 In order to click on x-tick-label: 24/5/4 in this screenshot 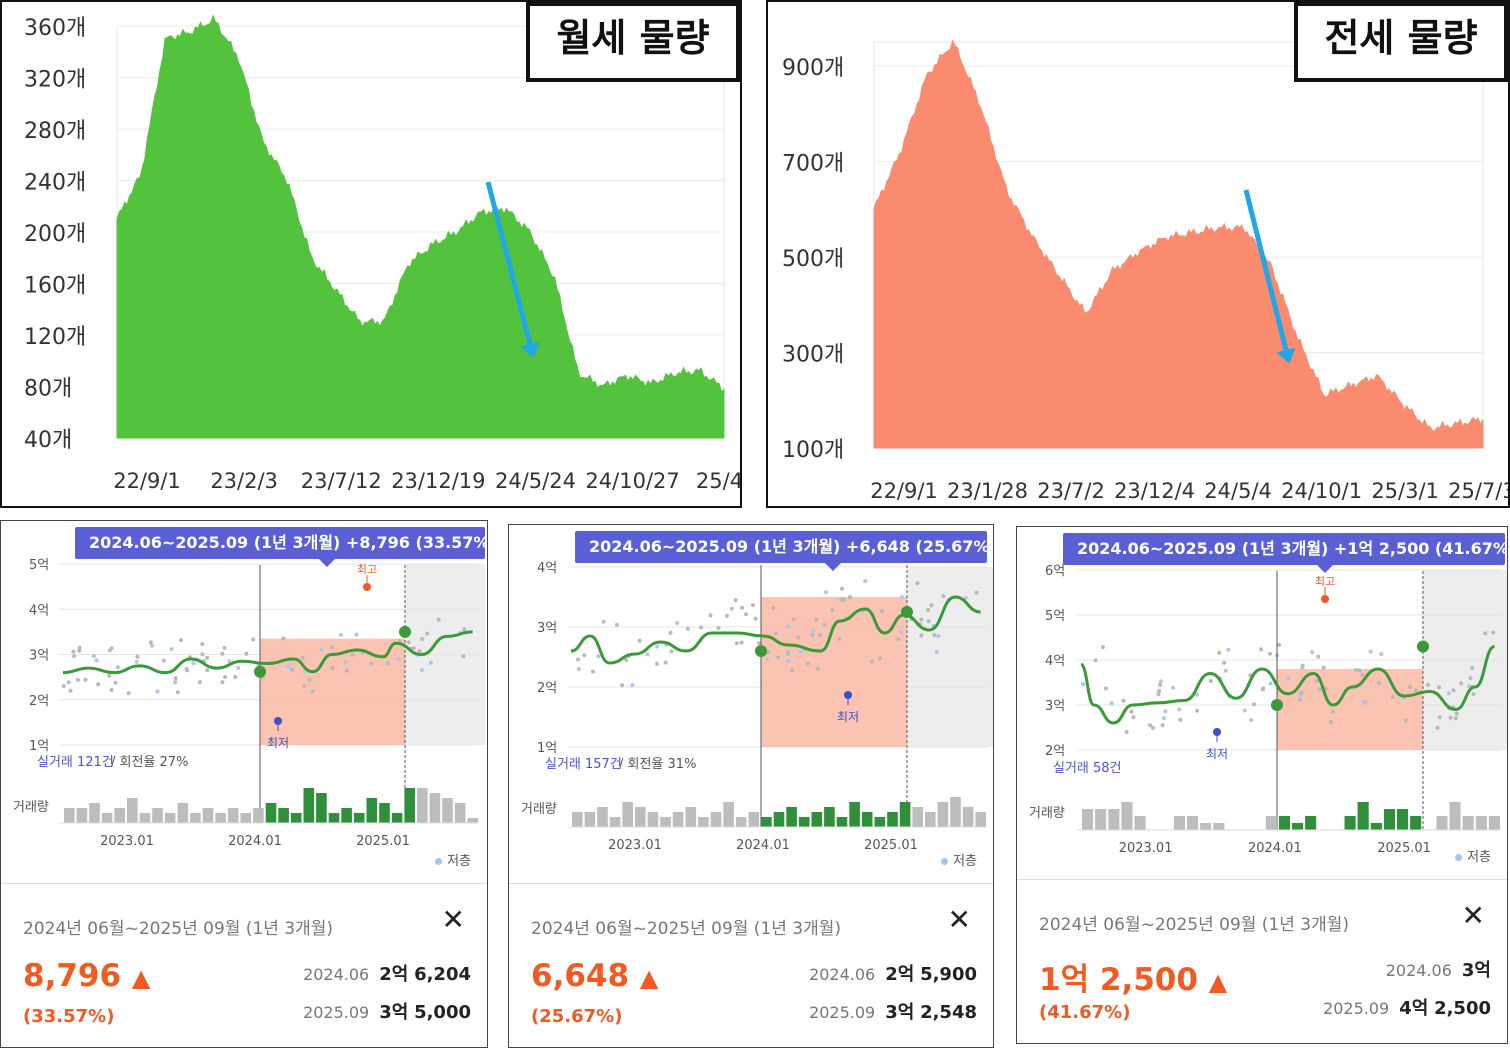, I will do `click(1238, 491)`.